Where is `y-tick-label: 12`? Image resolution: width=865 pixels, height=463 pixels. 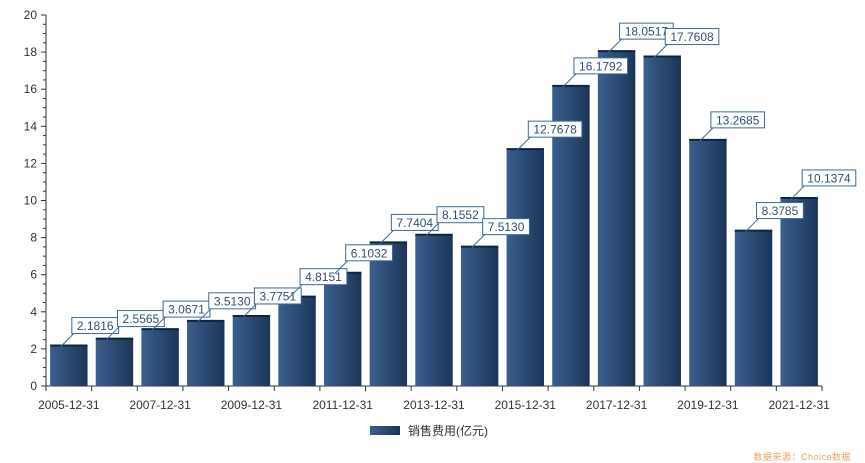 y-tick-label: 12 is located at coordinates (31, 163).